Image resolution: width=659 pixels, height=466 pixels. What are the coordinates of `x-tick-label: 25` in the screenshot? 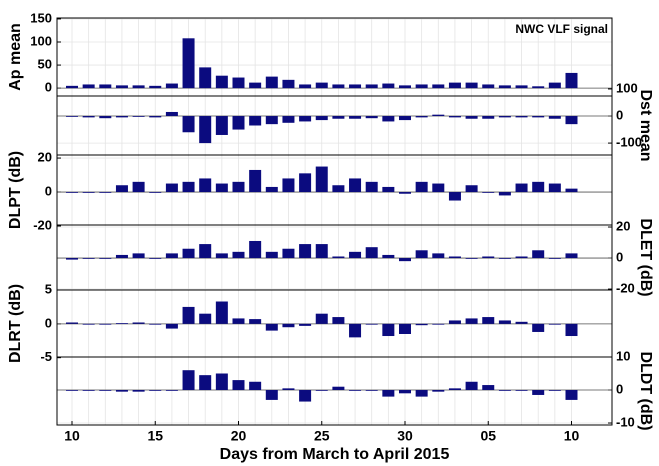 It's located at (322, 436).